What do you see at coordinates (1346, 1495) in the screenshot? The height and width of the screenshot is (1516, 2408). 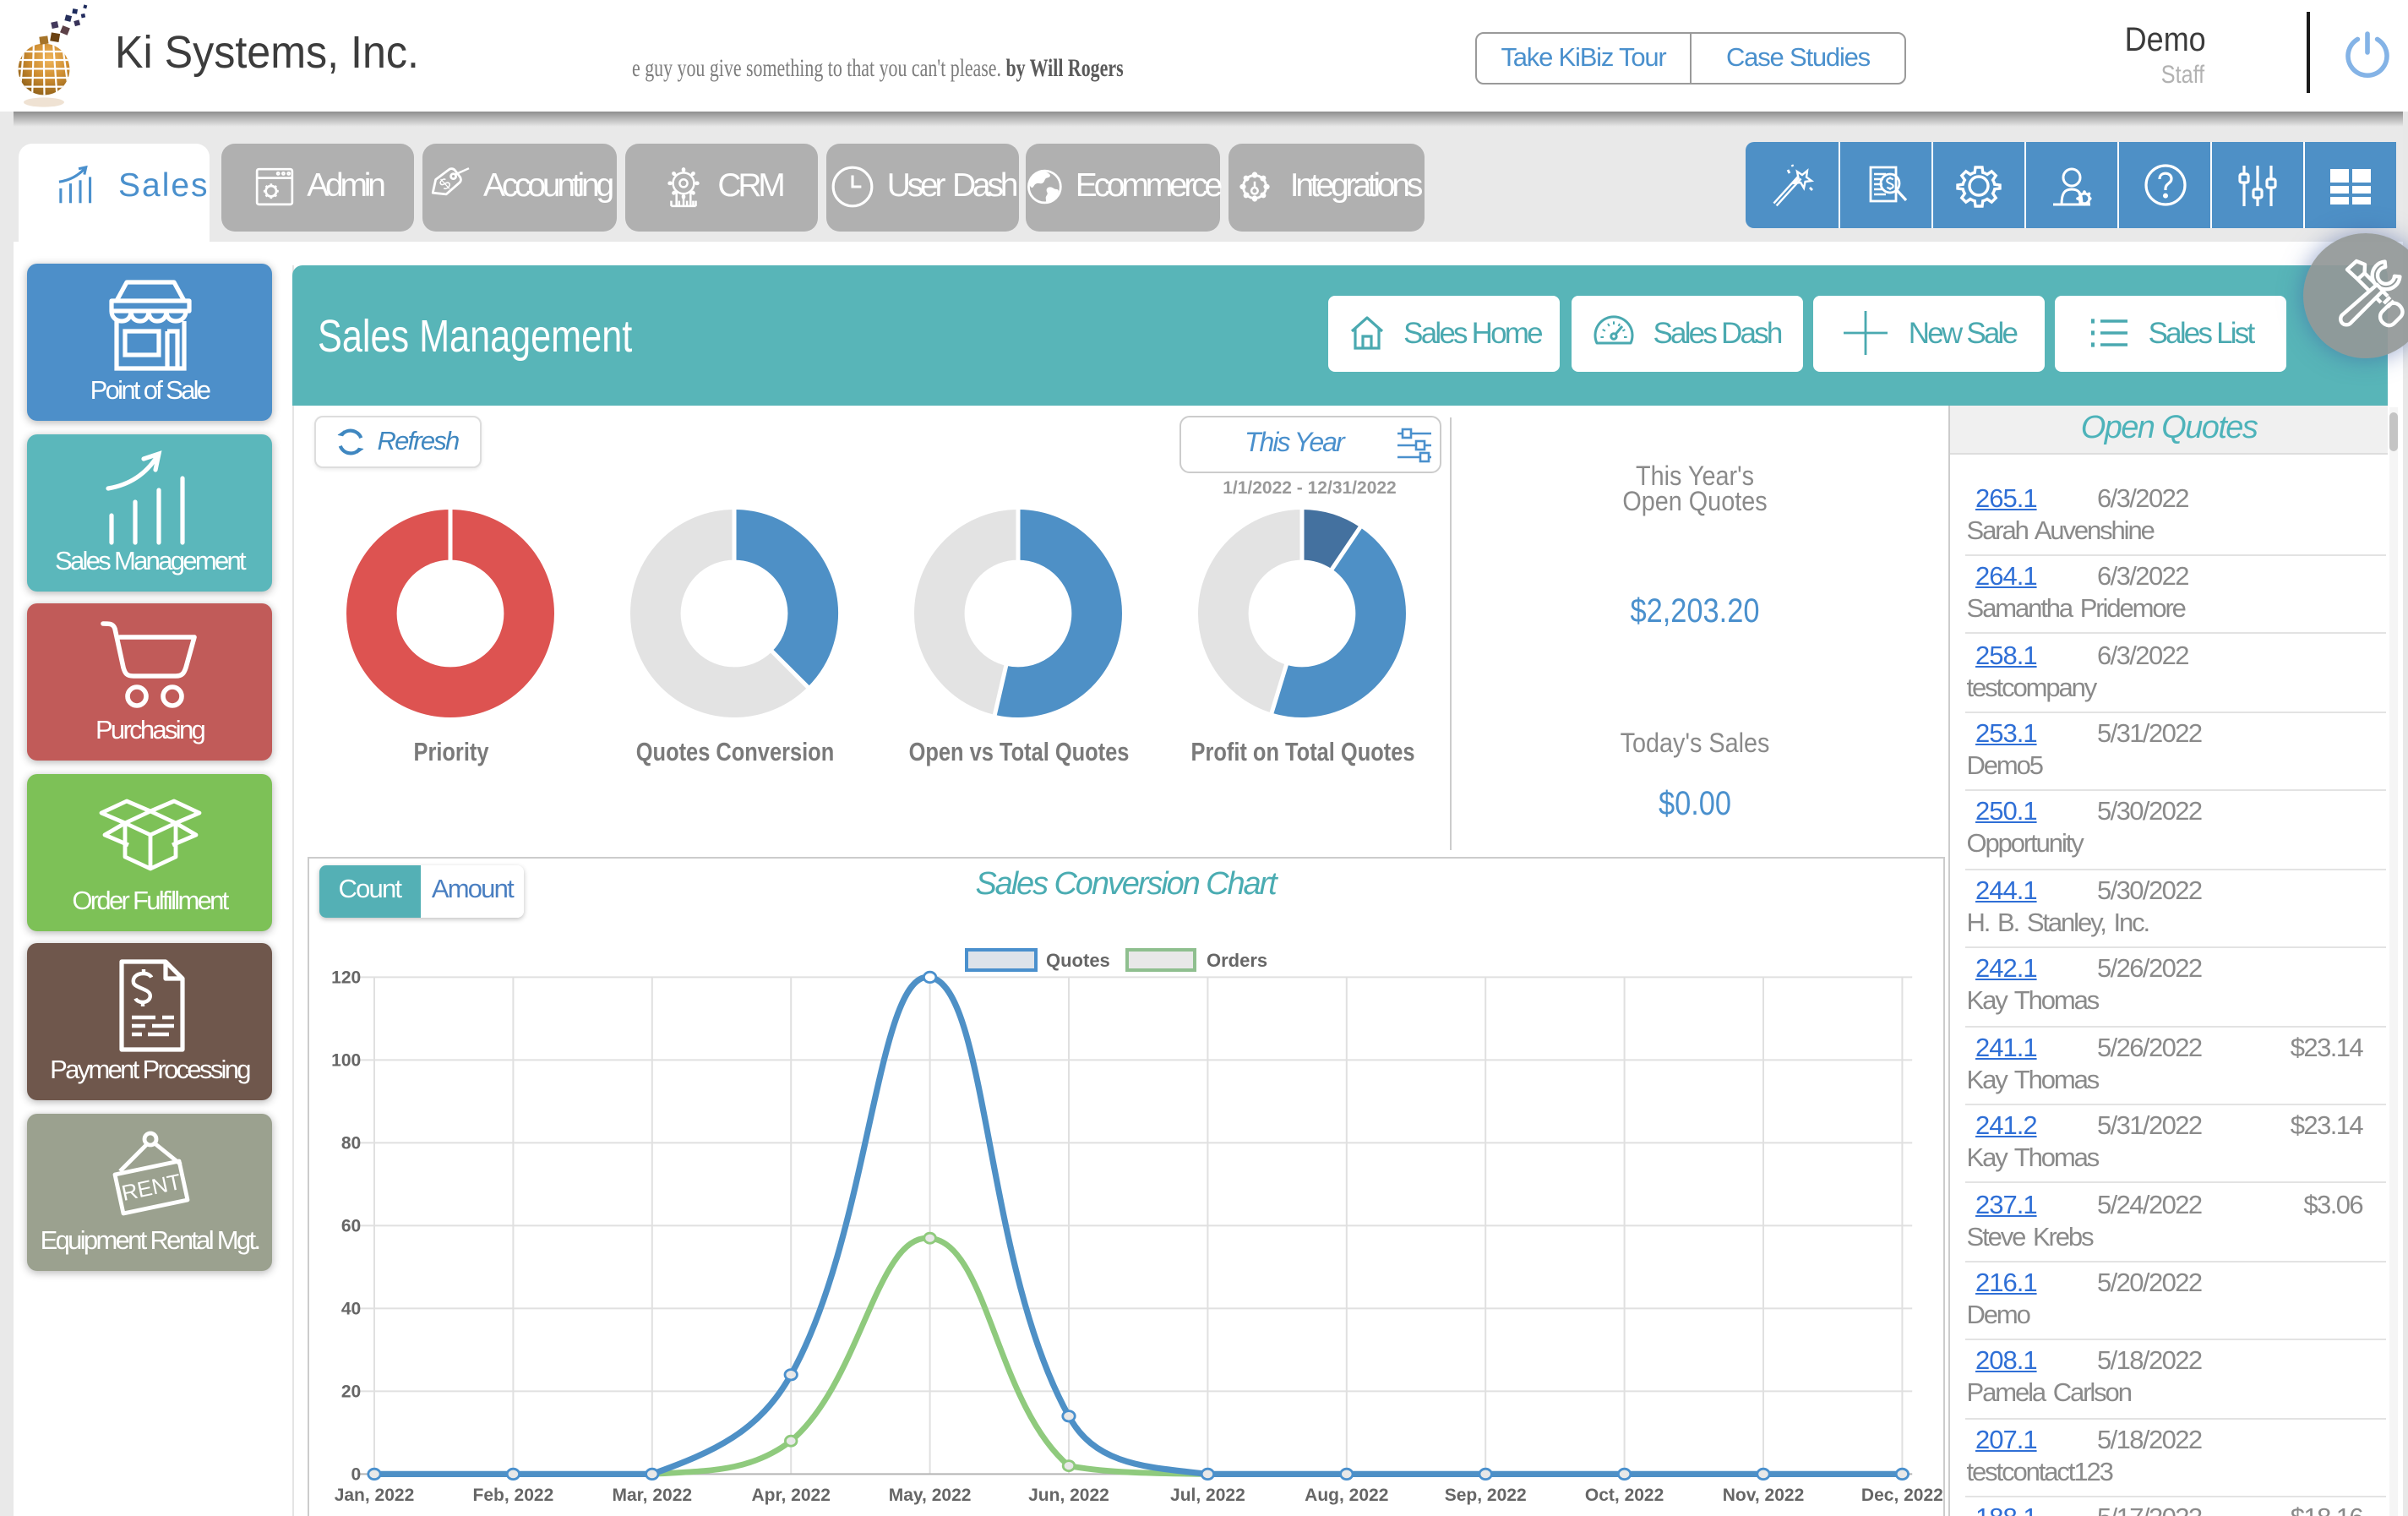 I see `svg-text: Aug, 2022` at bounding box center [1346, 1495].